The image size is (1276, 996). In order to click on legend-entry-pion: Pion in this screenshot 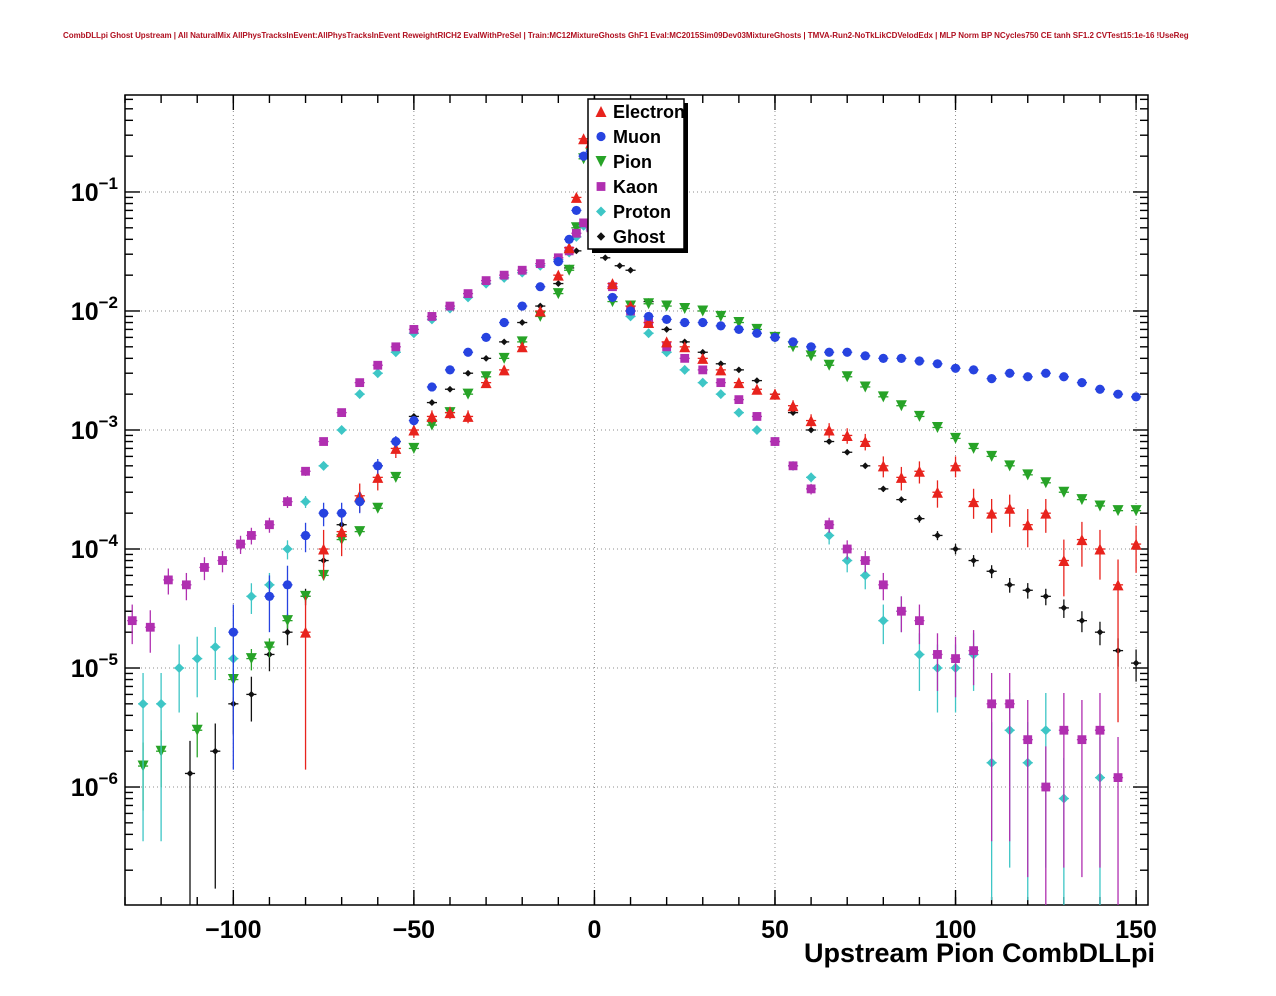, I will do `click(623, 162)`.